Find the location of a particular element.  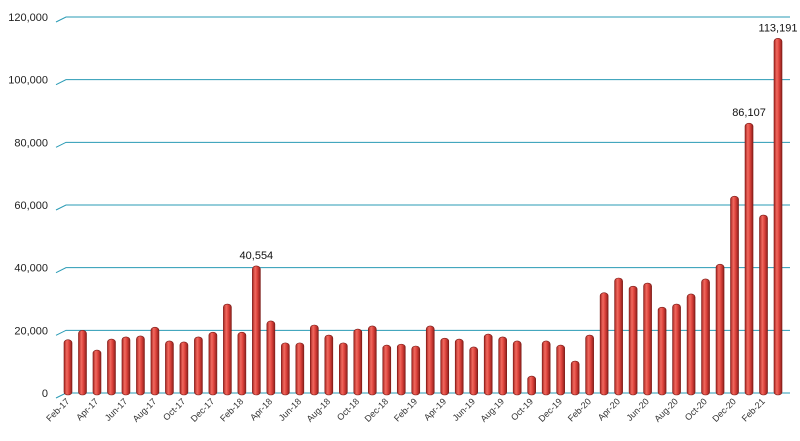

y-tick-label: 100,000 is located at coordinates (28, 81).